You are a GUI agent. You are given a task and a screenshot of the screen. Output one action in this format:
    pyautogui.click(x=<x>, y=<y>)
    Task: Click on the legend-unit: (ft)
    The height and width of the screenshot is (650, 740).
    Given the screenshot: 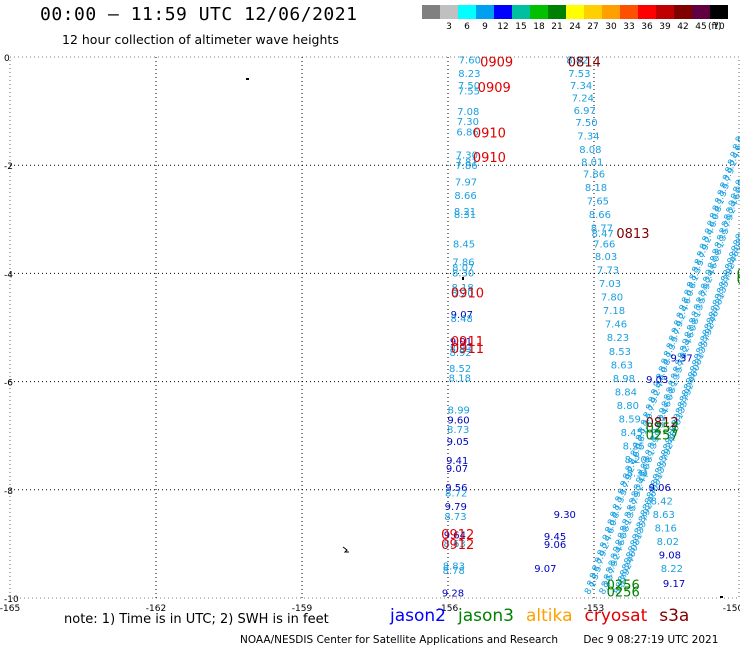 What is the action you would take?
    pyautogui.click(x=715, y=27)
    